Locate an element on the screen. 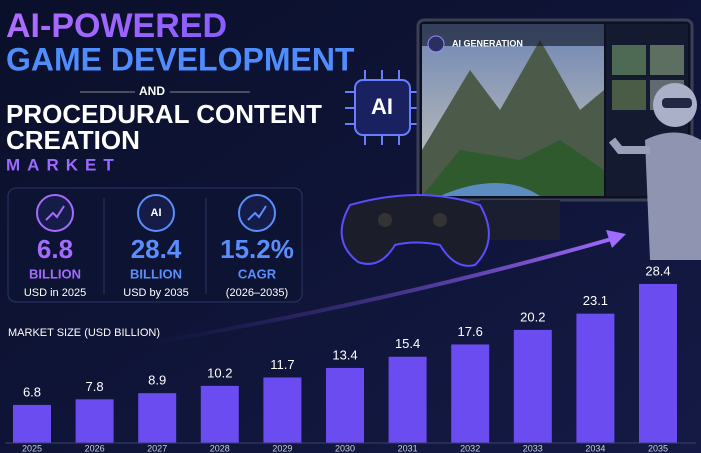  stat-note: USD in 2025 is located at coordinates (55, 293).